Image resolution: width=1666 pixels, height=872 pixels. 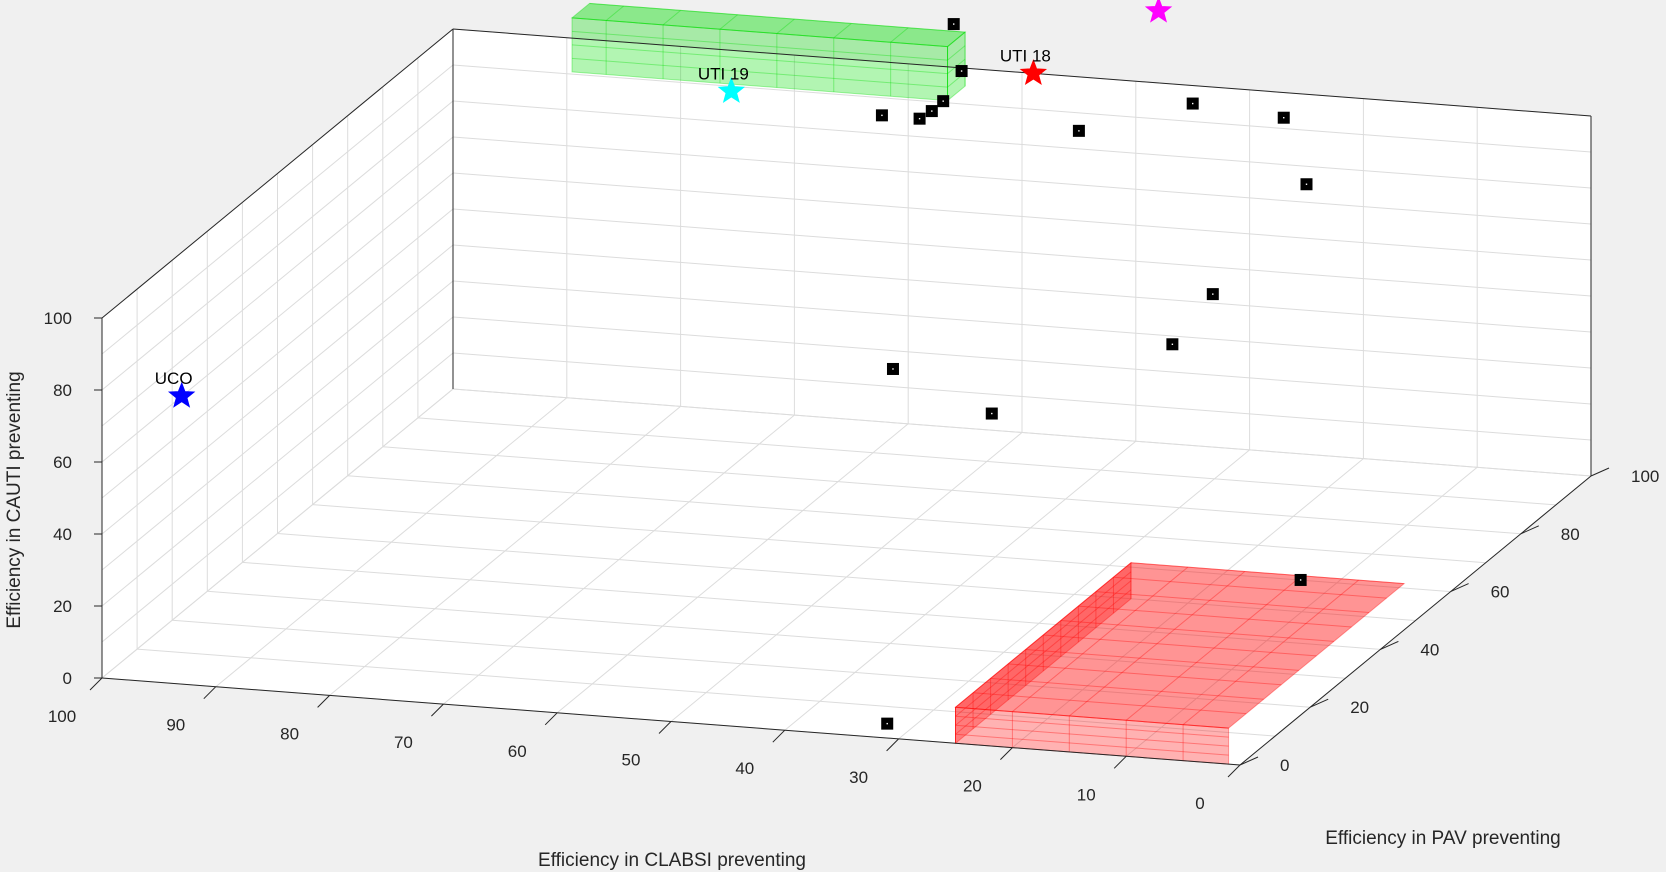 I want to click on x-tick-label: 90, so click(x=175, y=725).